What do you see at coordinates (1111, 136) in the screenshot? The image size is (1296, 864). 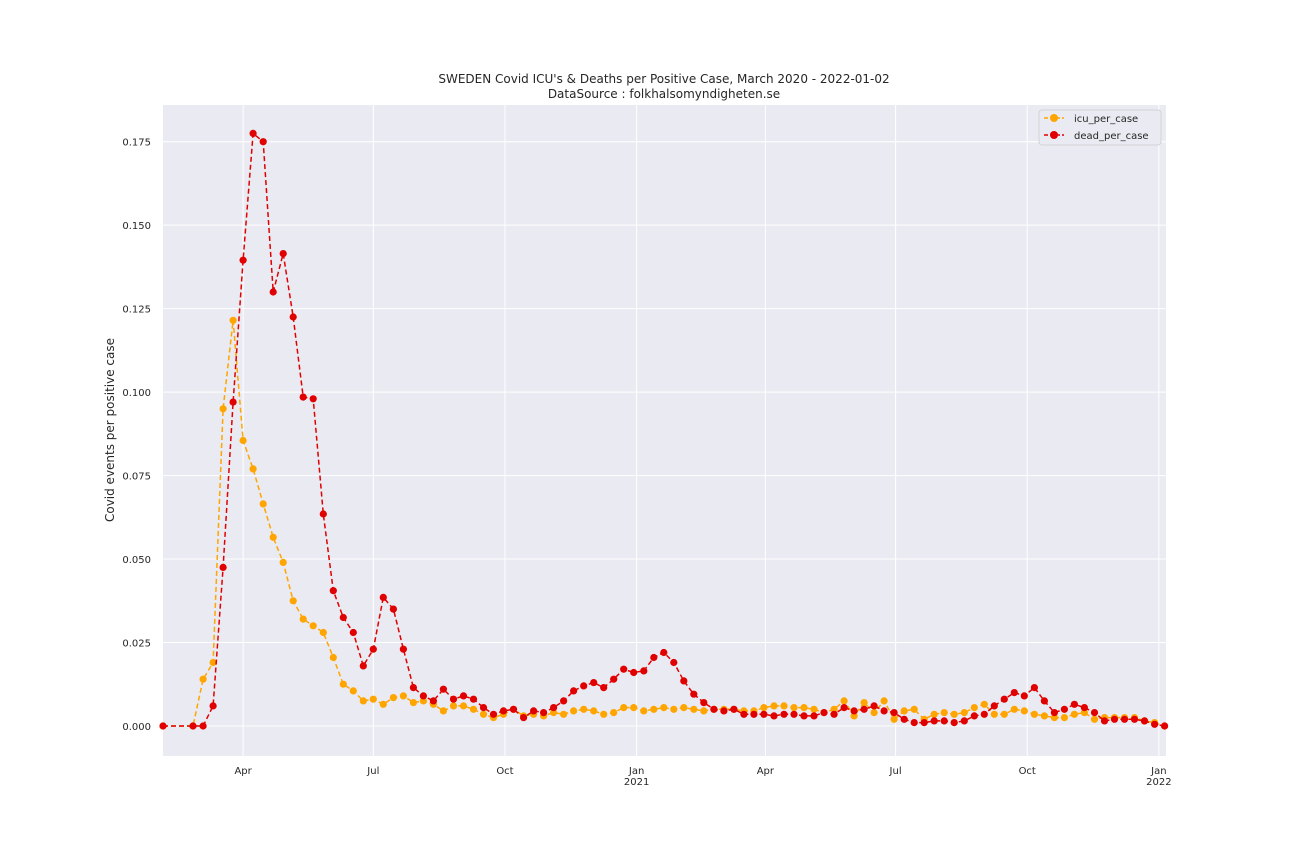 I see `legend-dead-label: dead_per_case` at bounding box center [1111, 136].